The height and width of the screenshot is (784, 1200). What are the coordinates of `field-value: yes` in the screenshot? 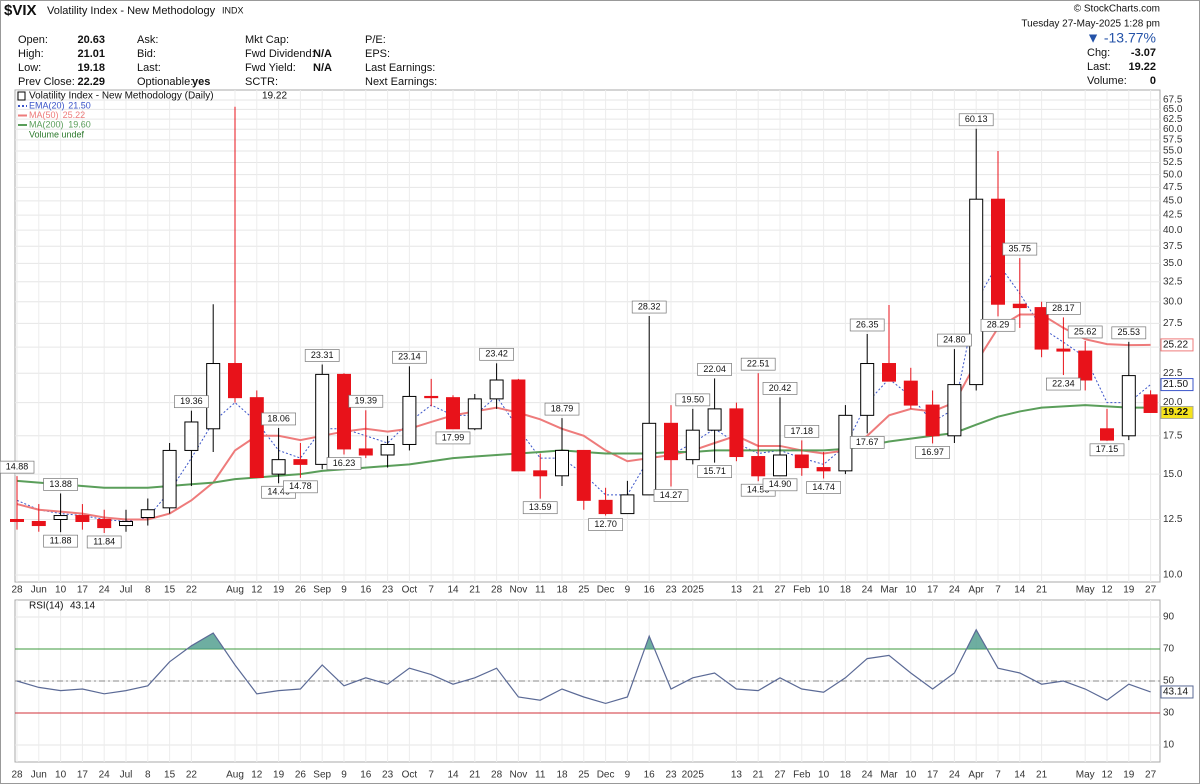 It's located at (201, 82).